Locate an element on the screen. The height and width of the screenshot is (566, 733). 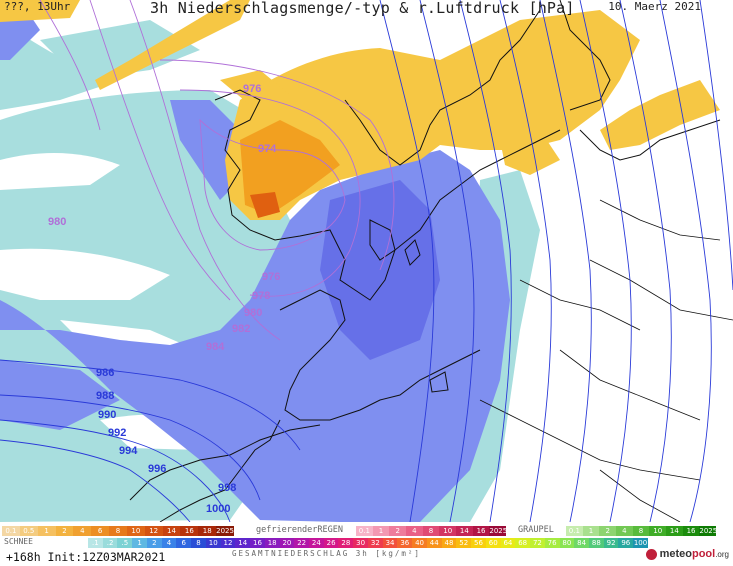
freezing-rain-swatch: 14 is located at coordinates (464, 531).